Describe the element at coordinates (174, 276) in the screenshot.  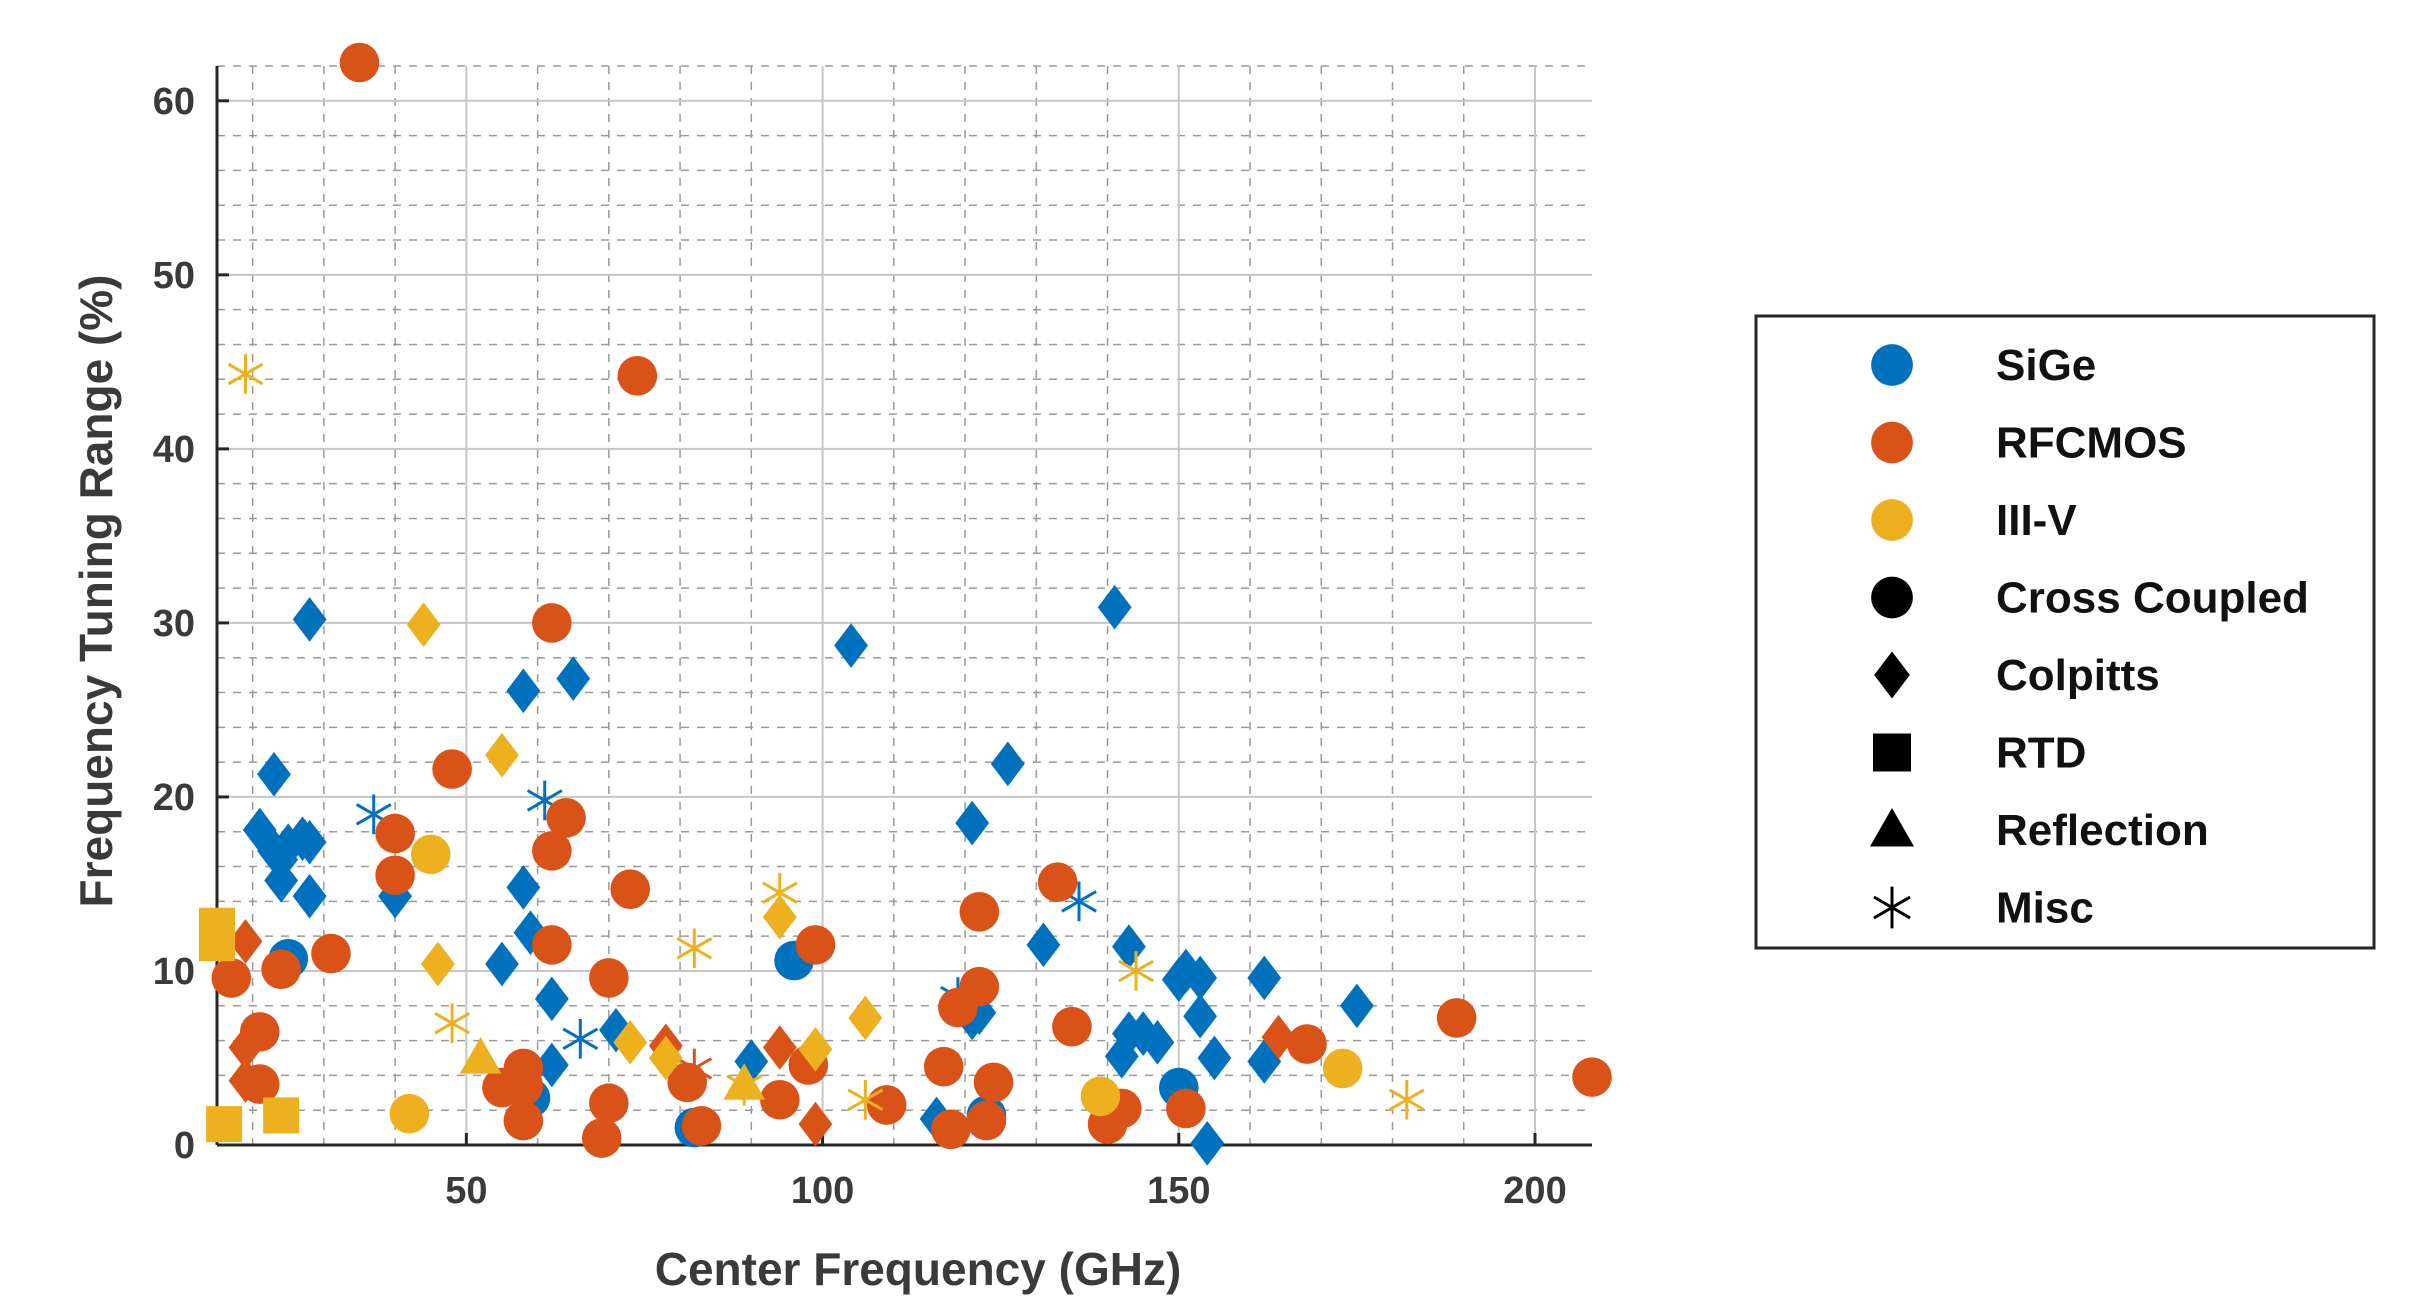
I see `y-tick-label: 50` at that location.